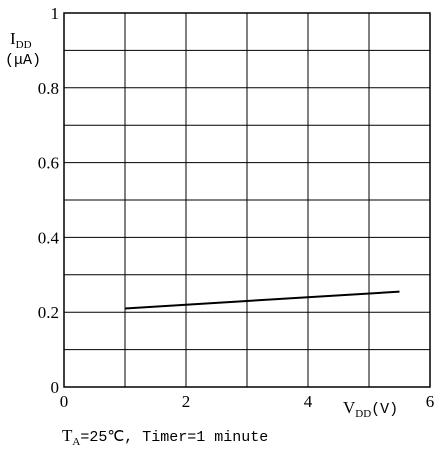  Describe the element at coordinates (384, 409) in the screenshot. I see `x-axis-label-unit: (V)` at that location.